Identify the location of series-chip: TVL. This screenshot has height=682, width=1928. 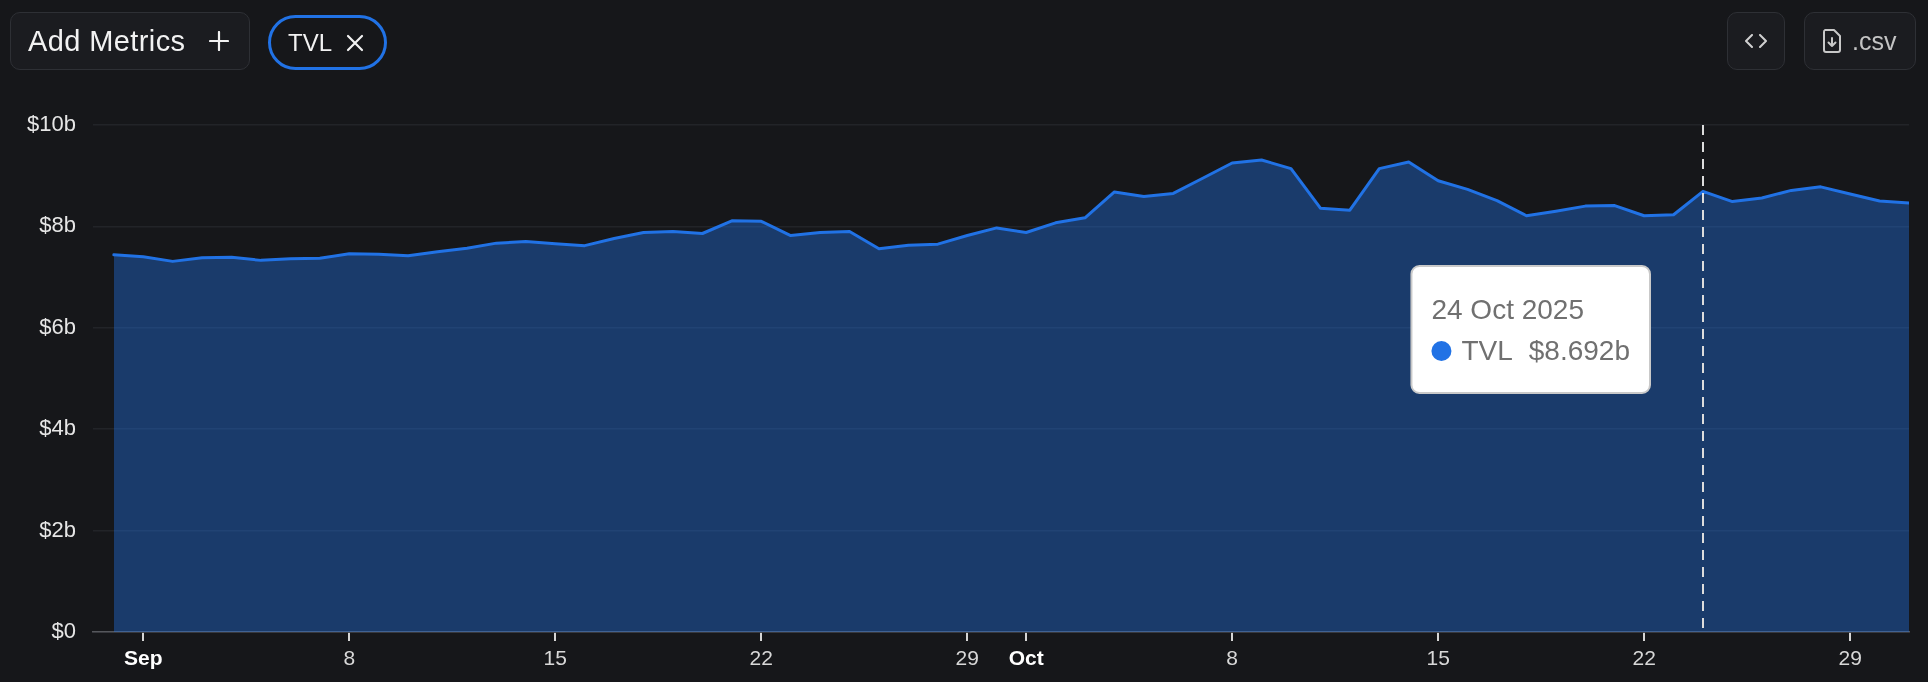
(327, 42).